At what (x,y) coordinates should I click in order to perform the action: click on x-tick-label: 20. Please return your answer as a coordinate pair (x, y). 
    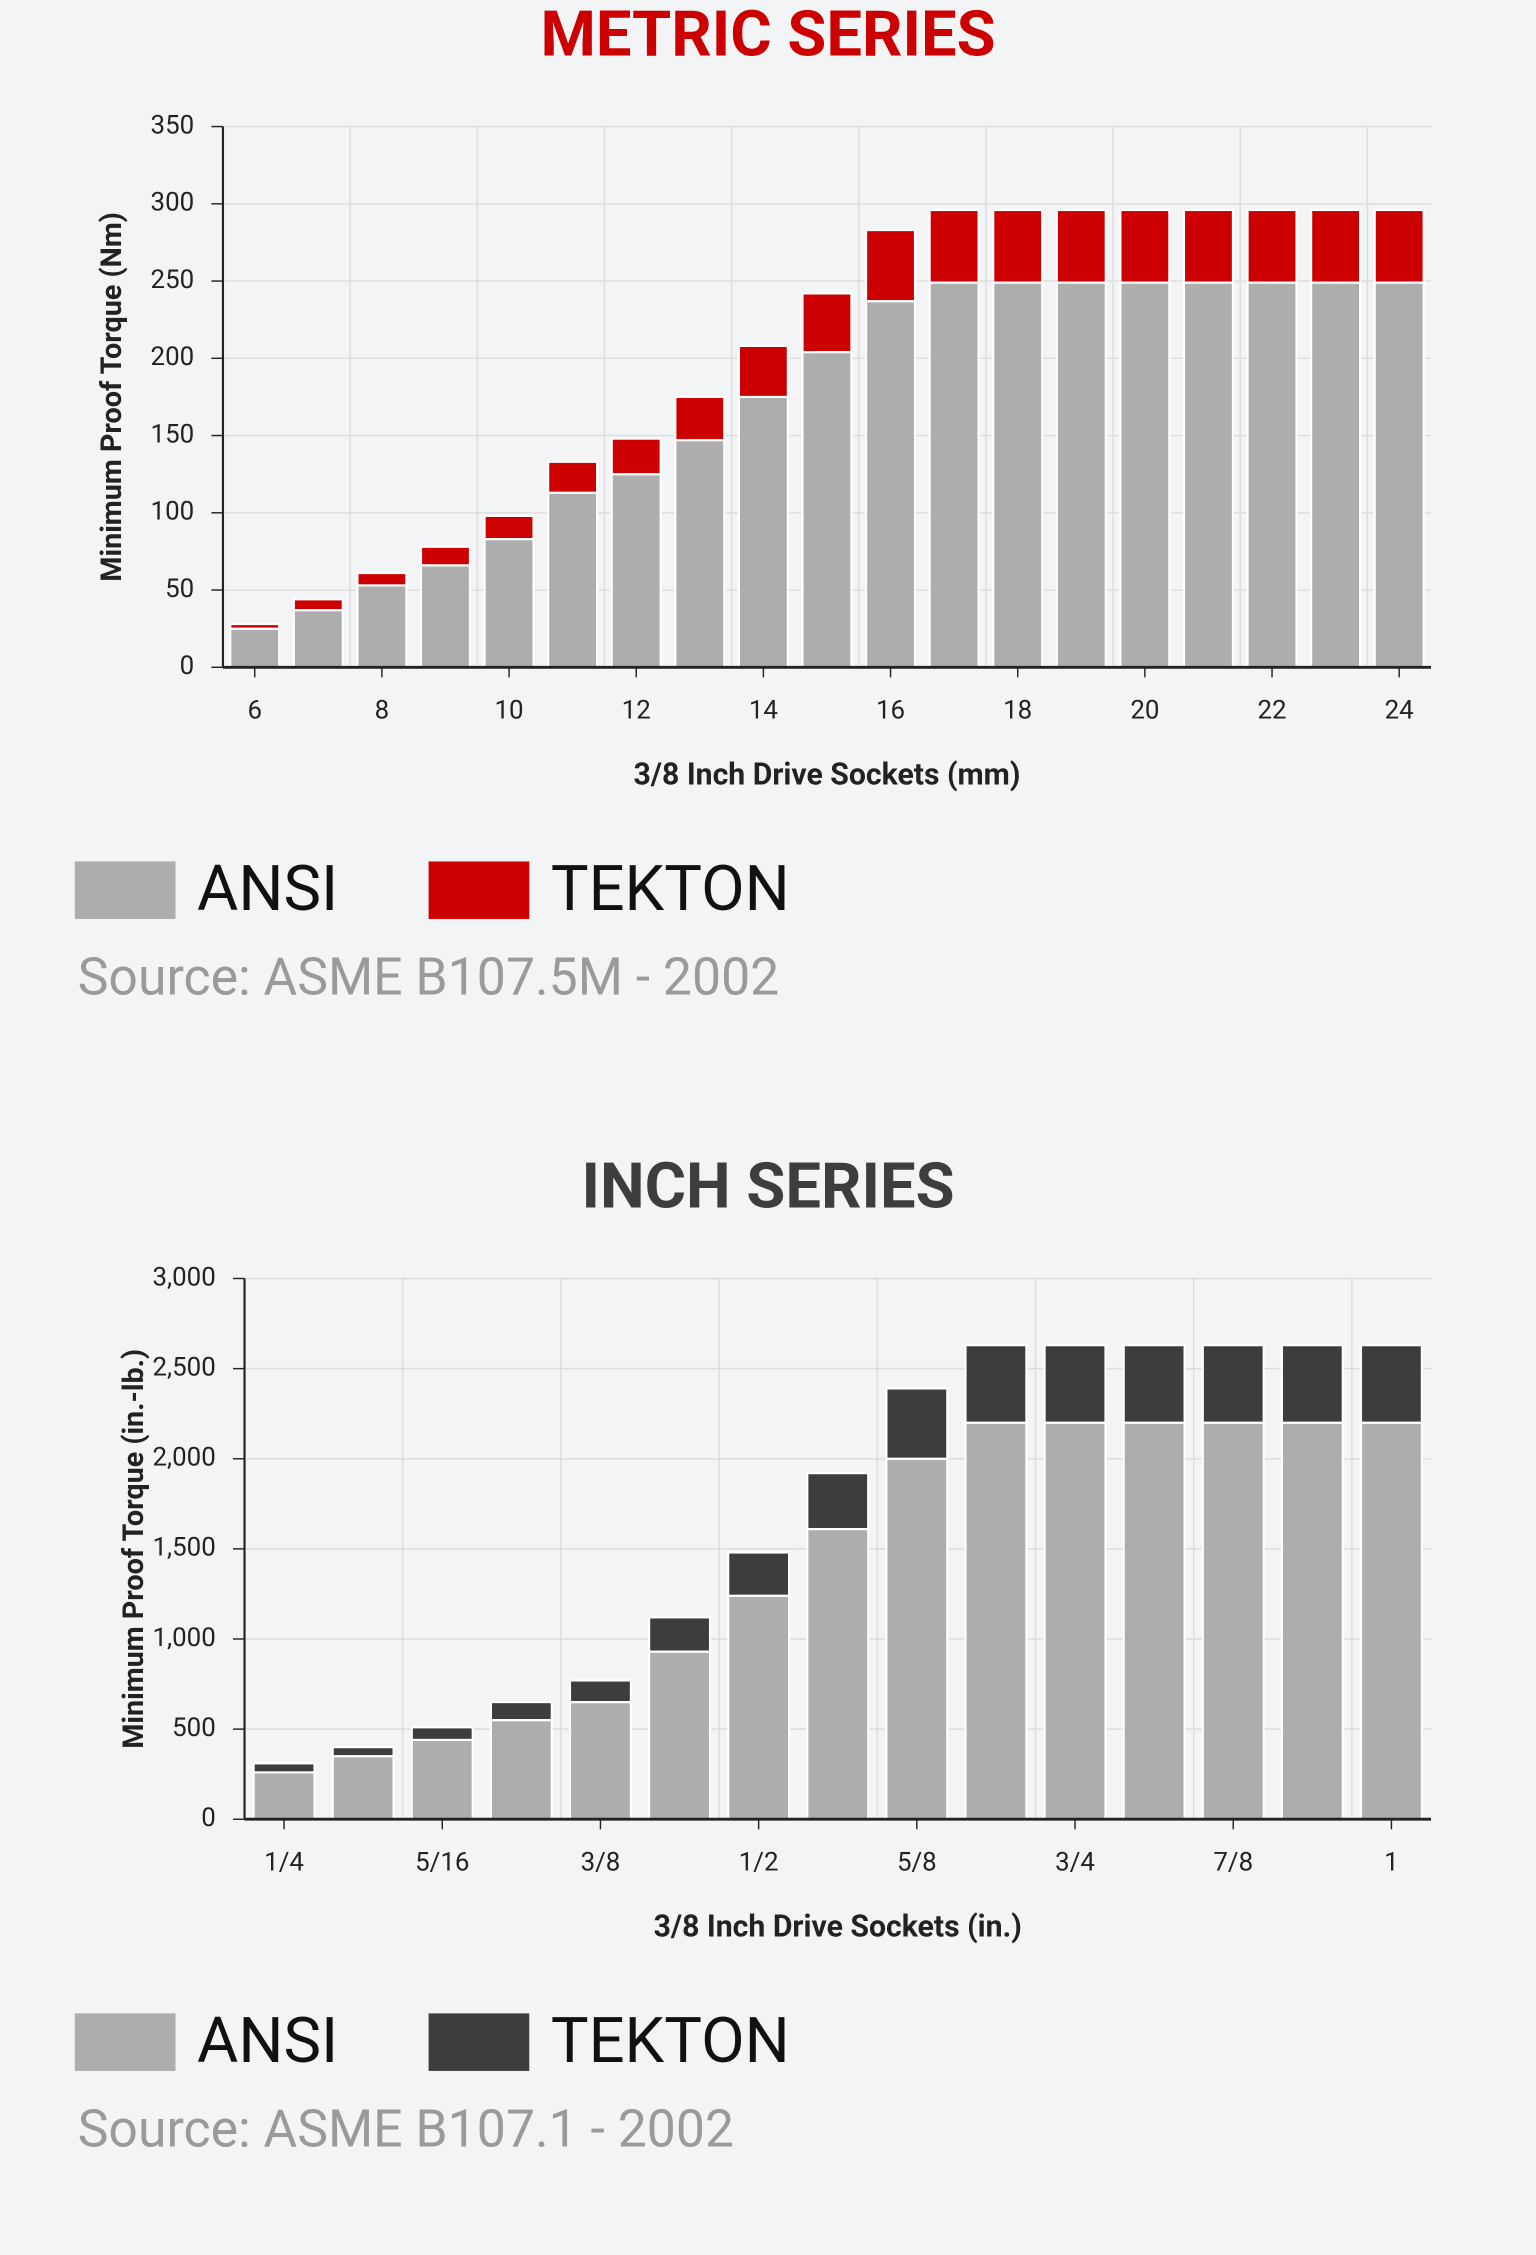
    Looking at the image, I should click on (1144, 711).